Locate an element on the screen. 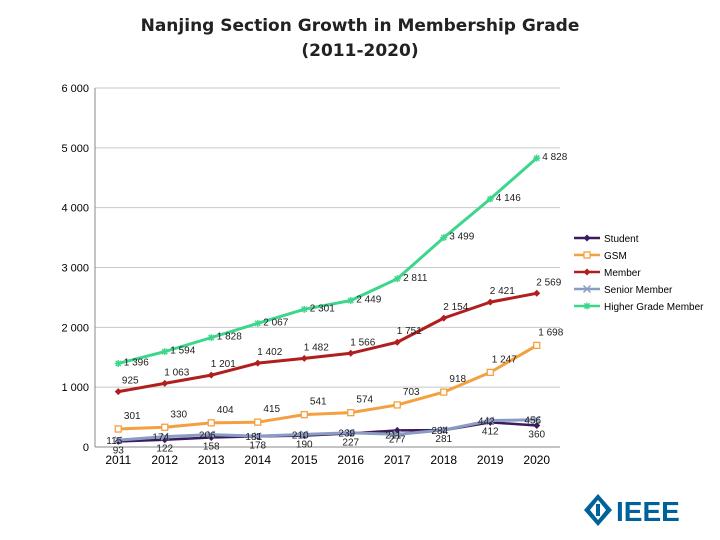 This screenshot has width=720, height=540. data-label-higher-grade-member: 1 594 is located at coordinates (182, 351).